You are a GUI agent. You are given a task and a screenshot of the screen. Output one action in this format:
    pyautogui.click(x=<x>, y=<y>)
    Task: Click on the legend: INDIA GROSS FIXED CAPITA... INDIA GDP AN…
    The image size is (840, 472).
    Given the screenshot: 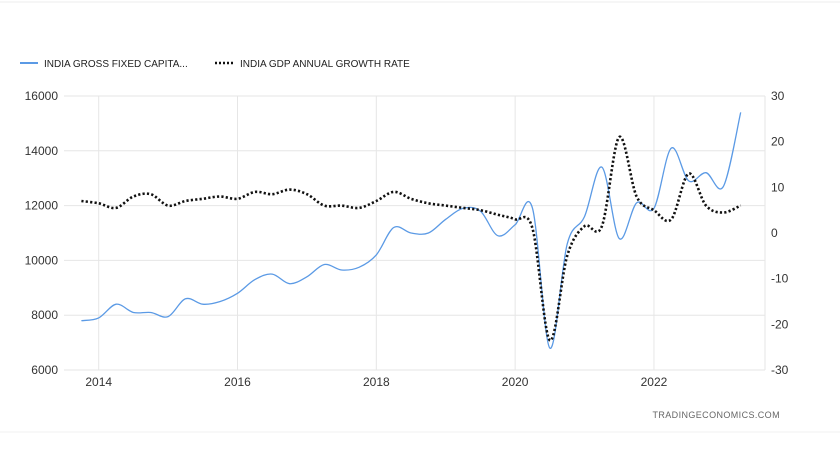 What is the action you would take?
    pyautogui.click(x=215, y=64)
    